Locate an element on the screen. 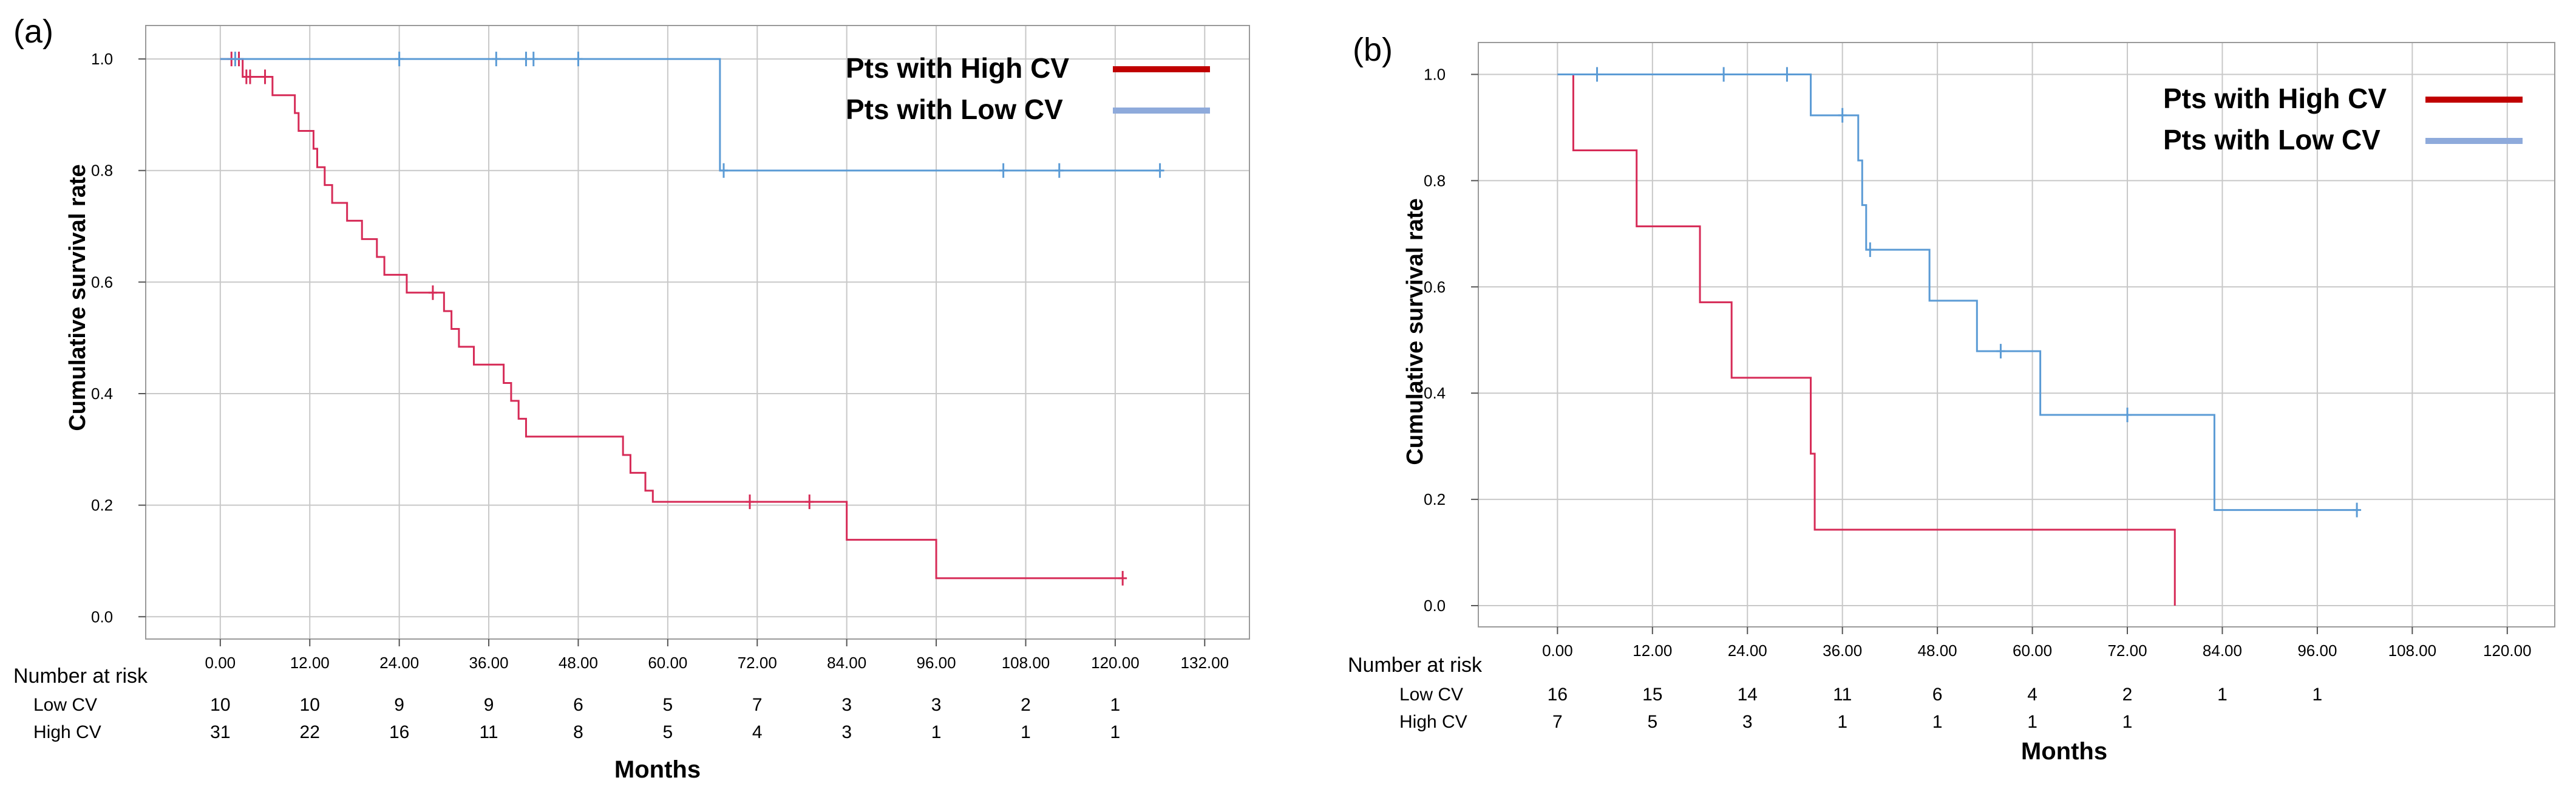 The image size is (2576, 800). risk-count: 15 is located at coordinates (1652, 695).